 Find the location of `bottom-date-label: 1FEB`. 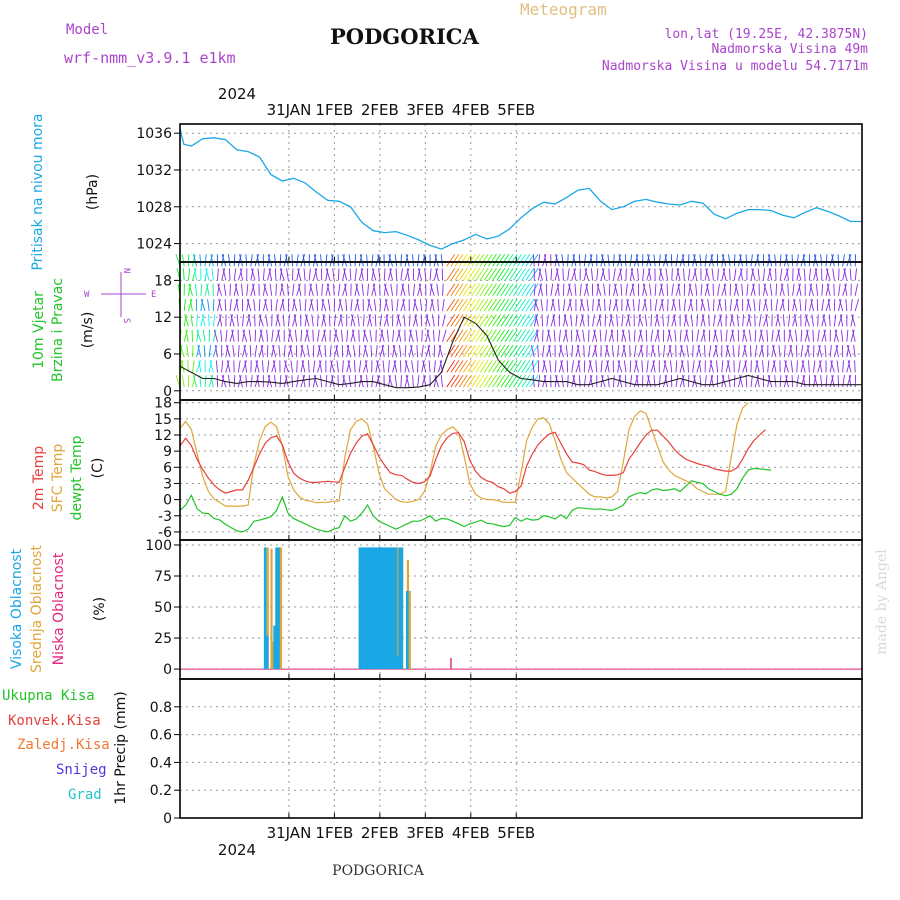

bottom-date-label: 1FEB is located at coordinates (334, 833).